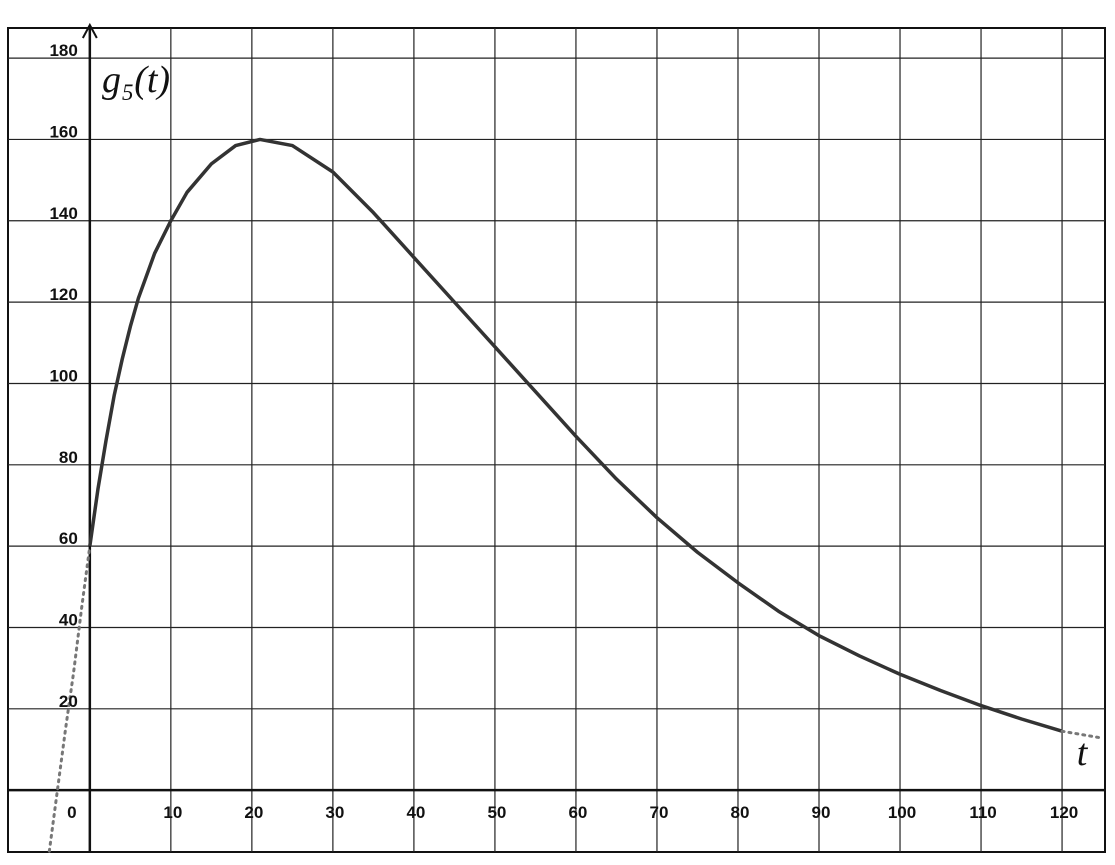 The height and width of the screenshot is (865, 1115). I want to click on x-tick-label: 70, so click(659, 812).